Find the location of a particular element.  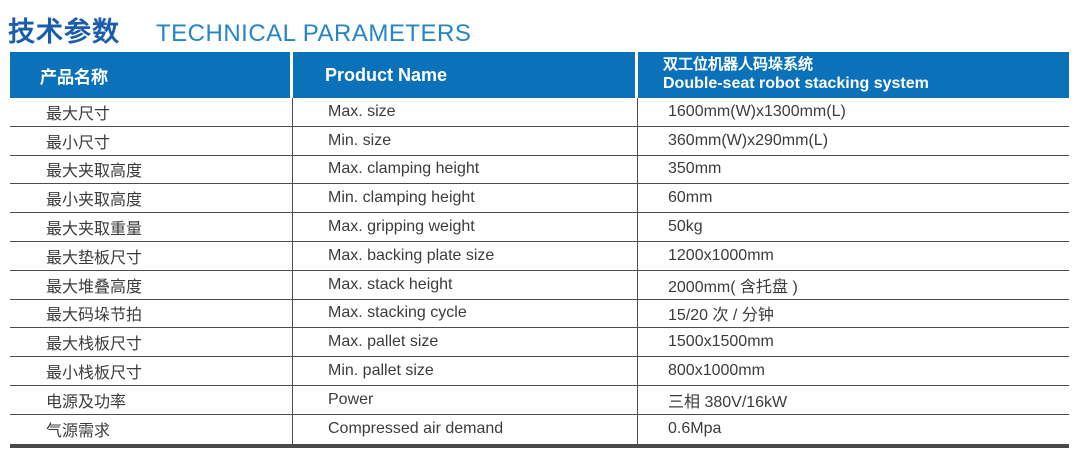

table-row: 最大尺寸 Max. size 1600mm(W)x1300mm(L) is located at coordinates (539, 112).